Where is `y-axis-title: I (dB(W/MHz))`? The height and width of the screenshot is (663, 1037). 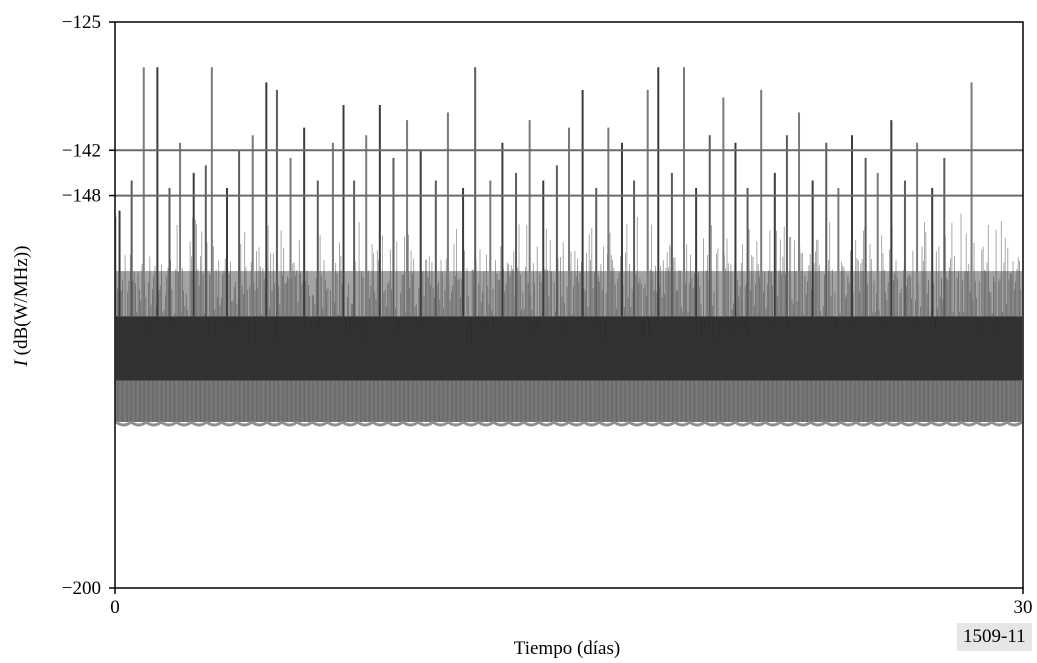
y-axis-title: I (dB(W/MHz)) is located at coordinates (21, 307).